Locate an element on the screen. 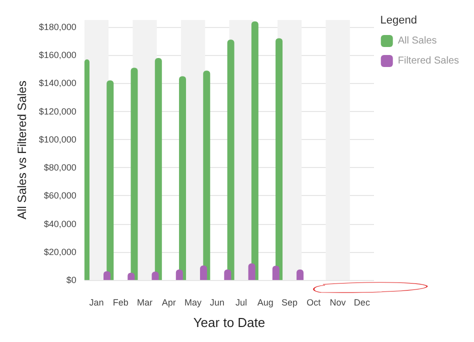 This screenshot has width=474, height=342. x-tick-label: Mar is located at coordinates (145, 303).